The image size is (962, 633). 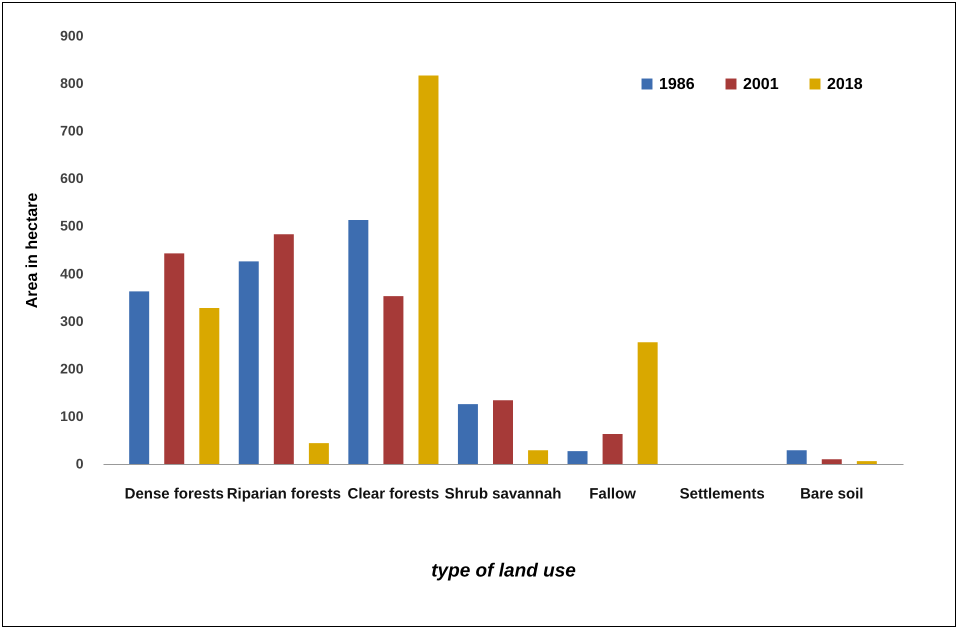 I want to click on y-tick-label: 600, so click(x=72, y=178).